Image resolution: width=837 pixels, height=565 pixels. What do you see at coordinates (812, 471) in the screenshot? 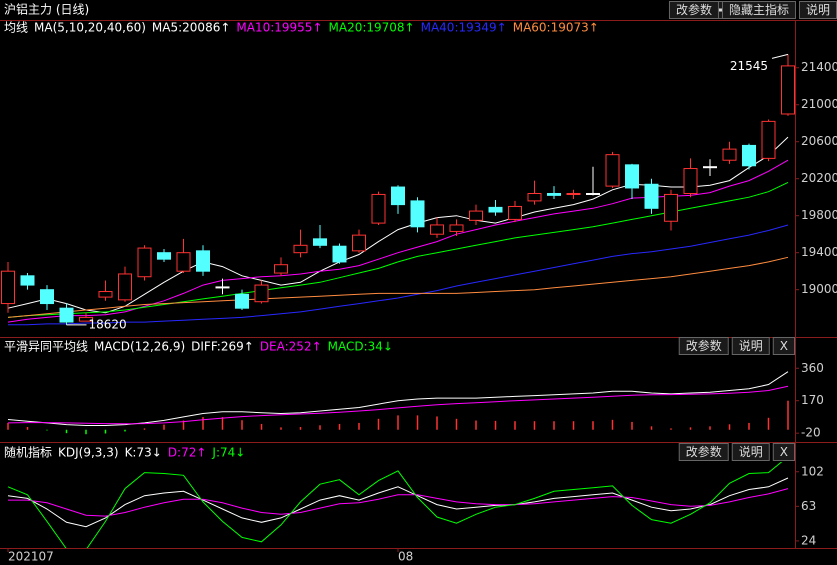
I see `y-tick-label: 102` at bounding box center [812, 471].